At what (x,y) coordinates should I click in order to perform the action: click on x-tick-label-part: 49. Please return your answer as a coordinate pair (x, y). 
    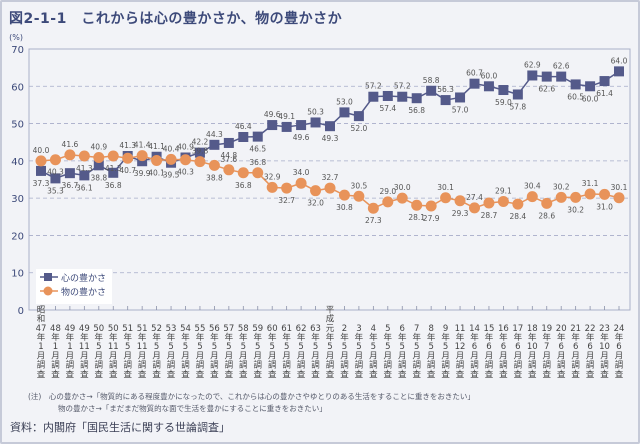
    Looking at the image, I should click on (84, 329).